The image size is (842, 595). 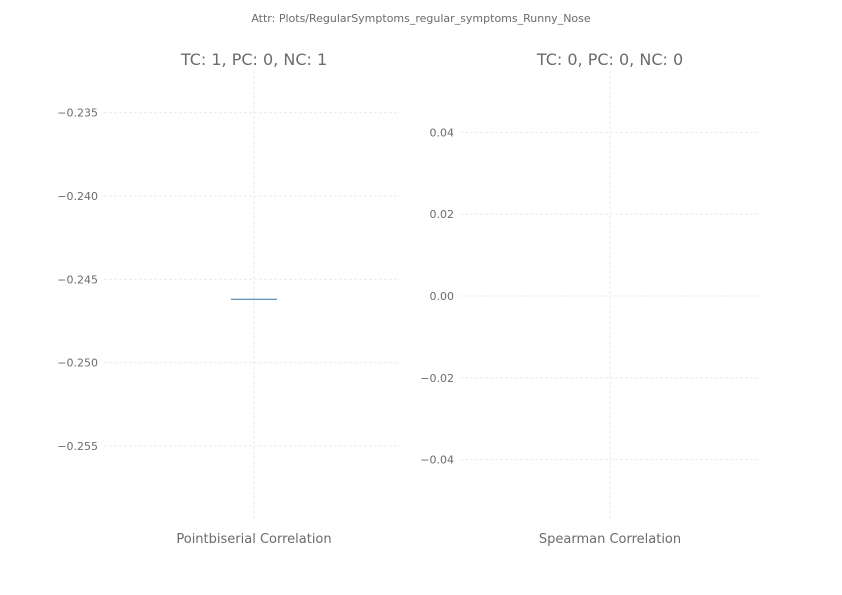 What do you see at coordinates (437, 460) in the screenshot?
I see `spearman-ytick-label: −0.04` at bounding box center [437, 460].